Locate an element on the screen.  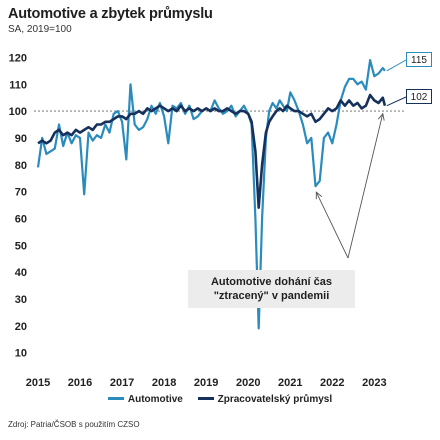
x-tick-label: 2015 is located at coordinates (38, 383).